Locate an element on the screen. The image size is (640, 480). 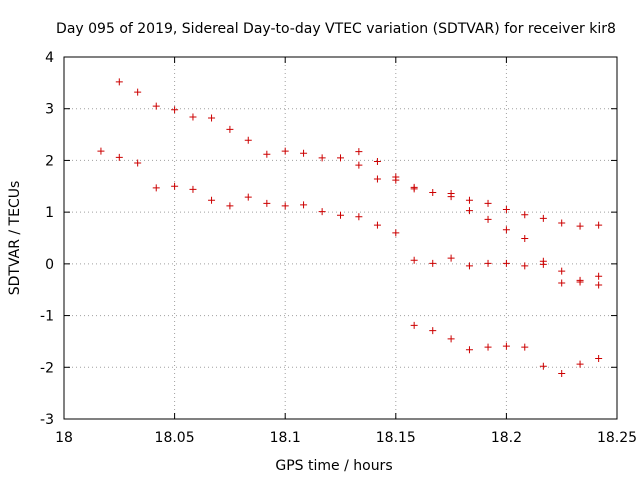
x-tick-label: 18.2 is located at coordinates (506, 438).